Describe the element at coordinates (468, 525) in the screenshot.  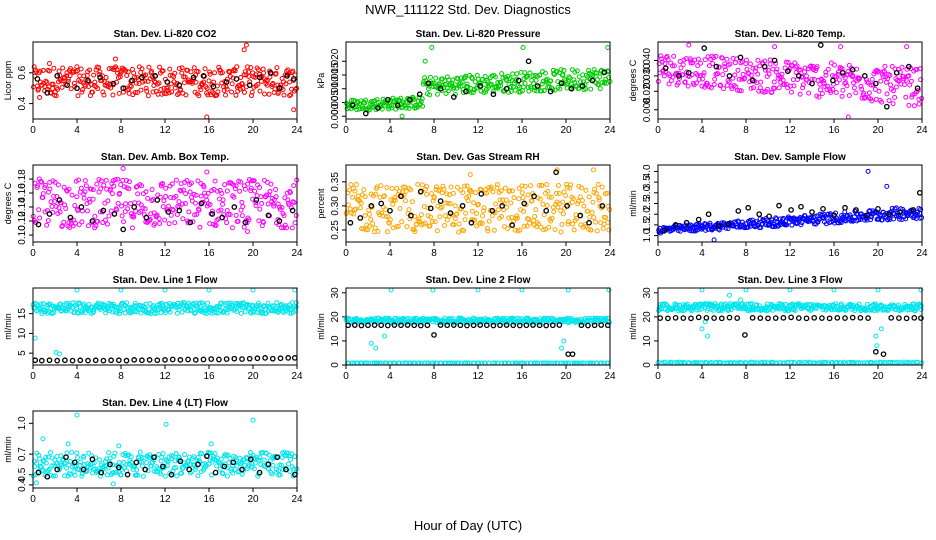
I see `figure-xlabel: Hour of Day (UTC)` at that location.